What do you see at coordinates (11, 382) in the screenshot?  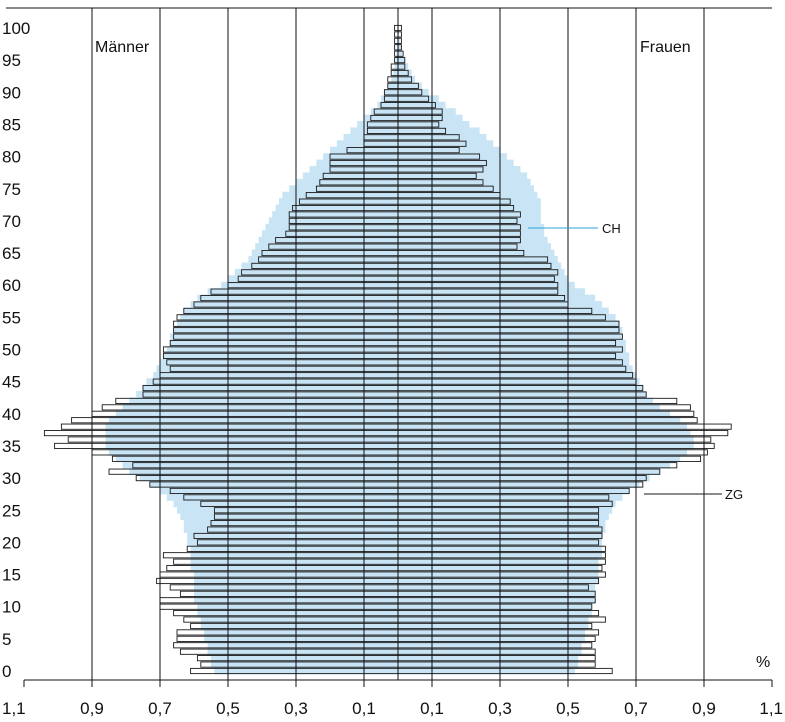 I see `y-tick-label: 45` at bounding box center [11, 382].